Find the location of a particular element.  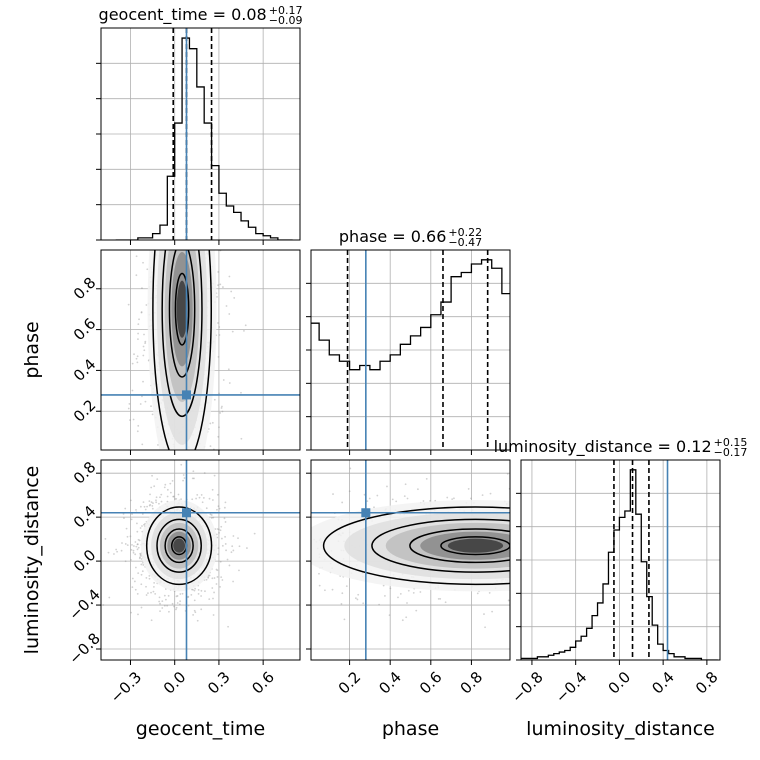

density-region is located at coordinates (179, 545).